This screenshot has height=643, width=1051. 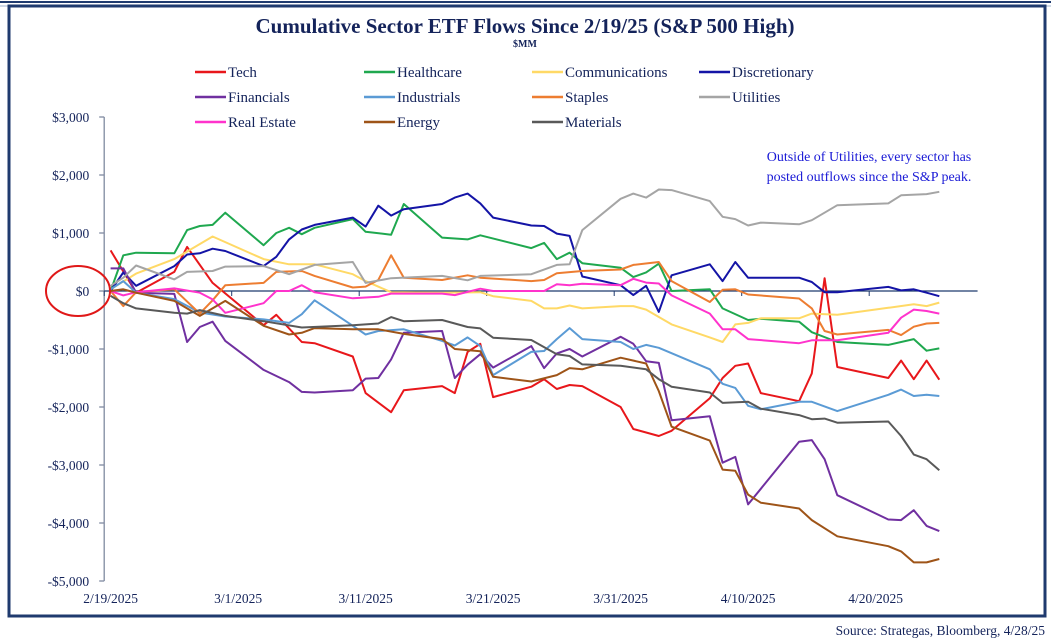 What do you see at coordinates (525, 44) in the screenshot?
I see `chart-subtitle: $MM` at bounding box center [525, 44].